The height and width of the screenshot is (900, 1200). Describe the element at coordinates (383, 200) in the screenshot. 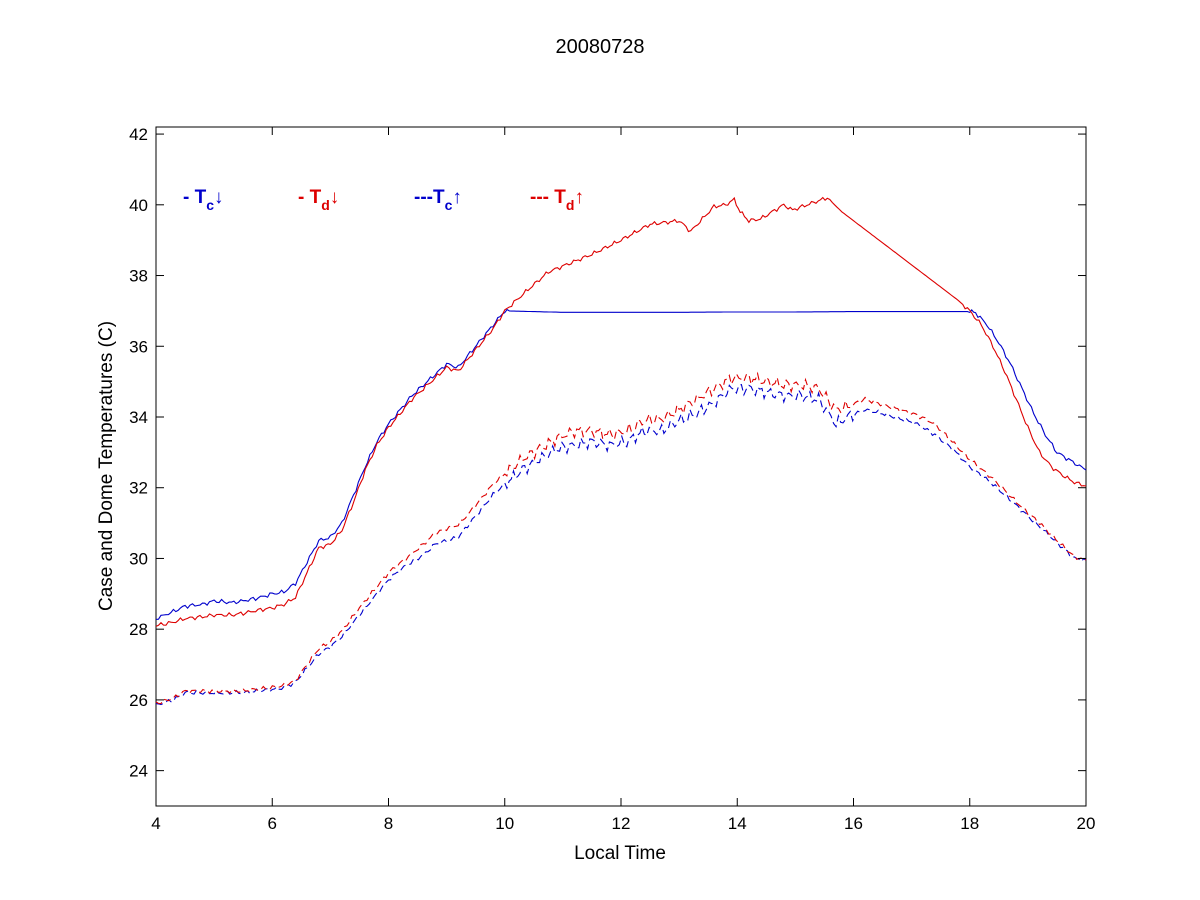

I see `legend: - Tc↓ - Td↓ ---Tc↑ --- Td↑` at that location.